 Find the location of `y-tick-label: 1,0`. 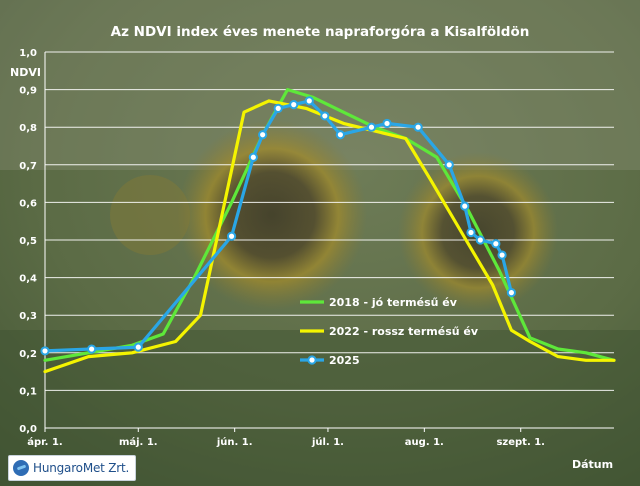

y-tick-label: 1,0 is located at coordinates (28, 53).